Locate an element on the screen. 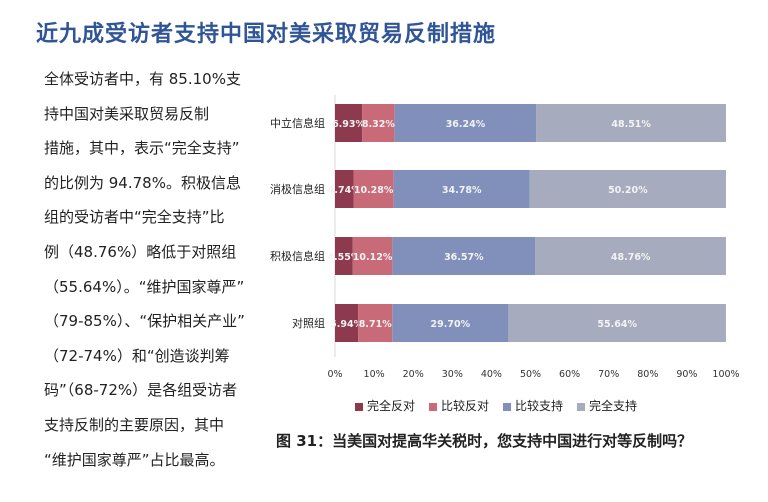 This screenshot has height=502, width=768. data-label: 48.76% is located at coordinates (631, 257).